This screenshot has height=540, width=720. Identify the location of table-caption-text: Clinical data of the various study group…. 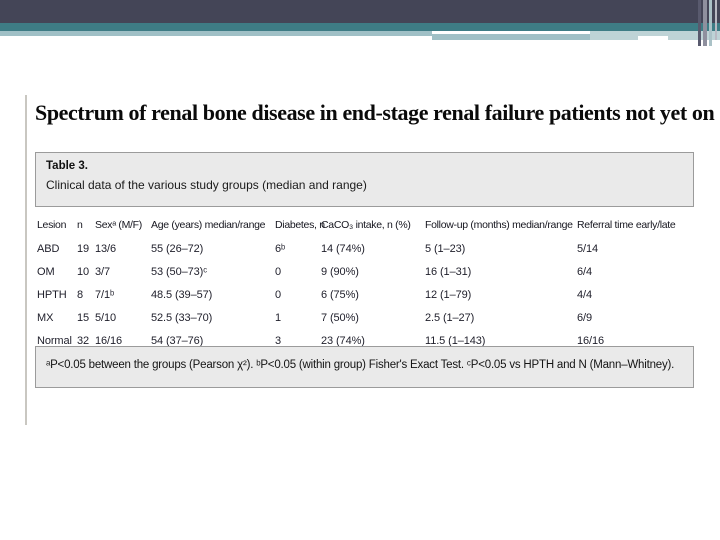
(206, 185).